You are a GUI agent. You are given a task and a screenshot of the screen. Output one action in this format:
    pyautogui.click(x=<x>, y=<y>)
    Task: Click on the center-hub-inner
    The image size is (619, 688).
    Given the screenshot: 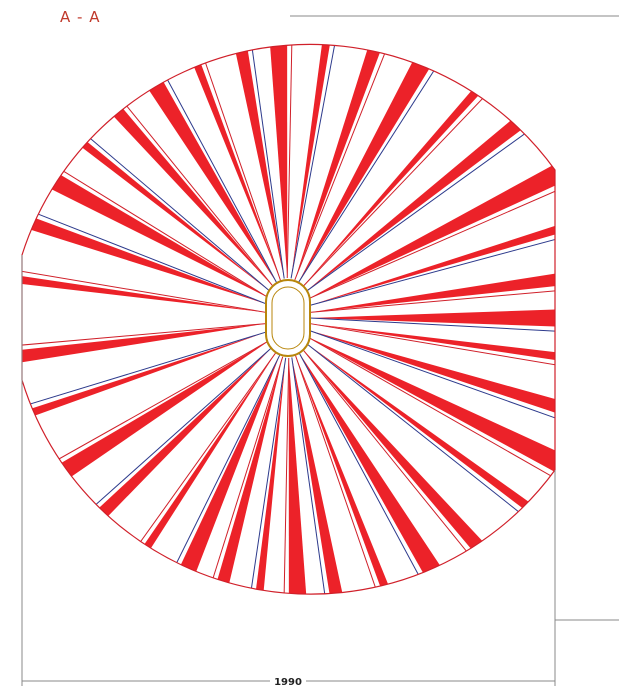 What is the action you would take?
    pyautogui.click(x=288, y=318)
    